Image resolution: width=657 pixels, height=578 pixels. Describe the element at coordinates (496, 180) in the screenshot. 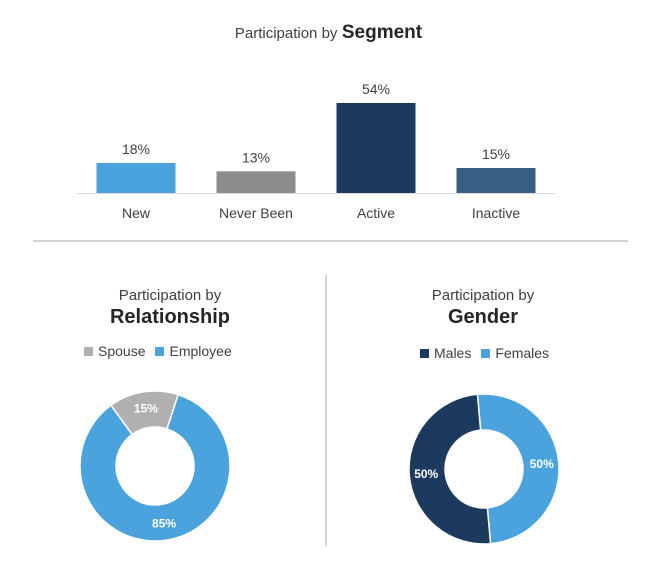

I see `bar-inactive` at that location.